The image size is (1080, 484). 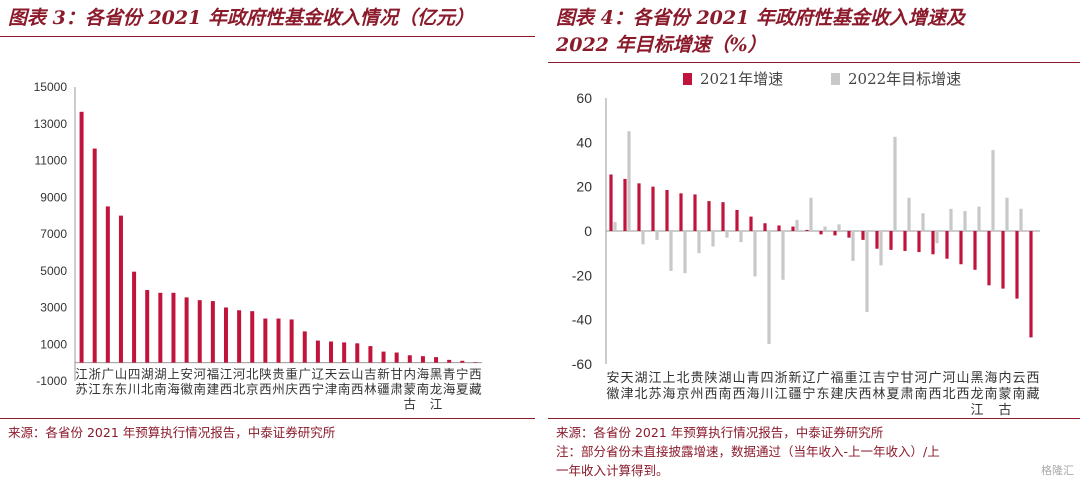 I want to click on x-tick-label: 湖, so click(x=640, y=378).